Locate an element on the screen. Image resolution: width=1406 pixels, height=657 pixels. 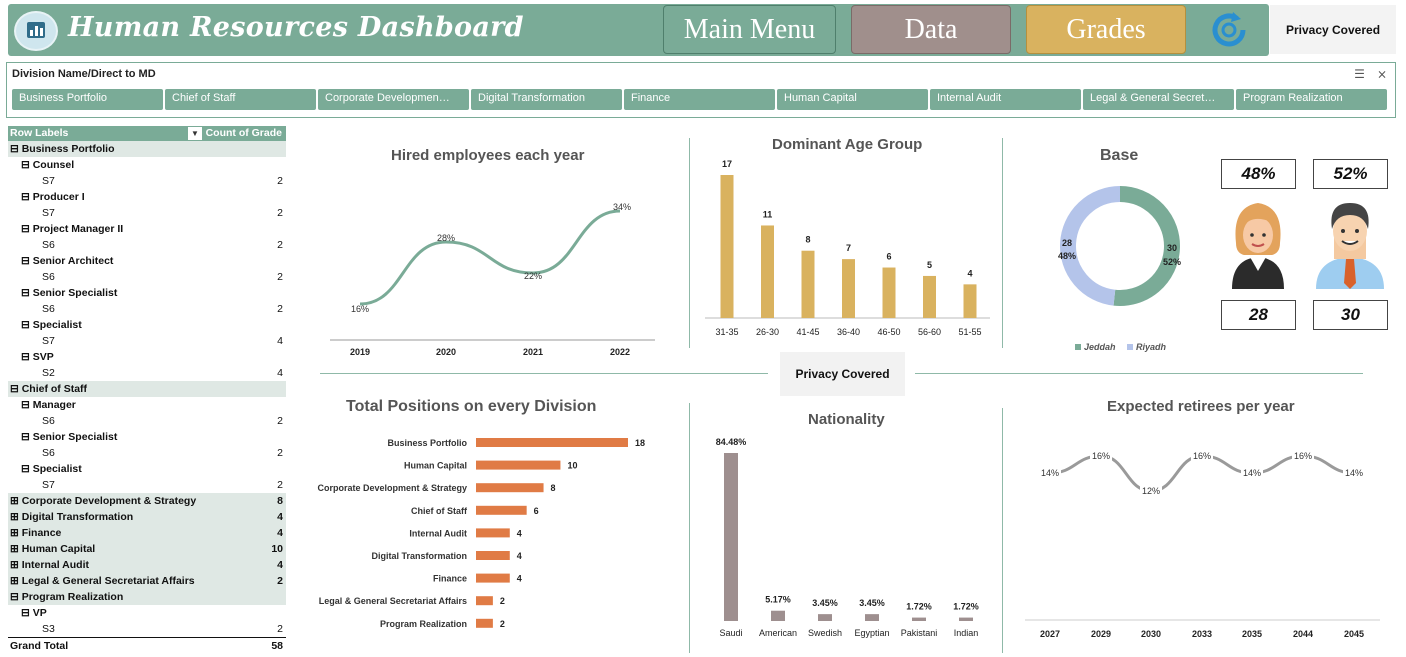
slicer-item: Program Realization is located at coordinates (1311, 99).